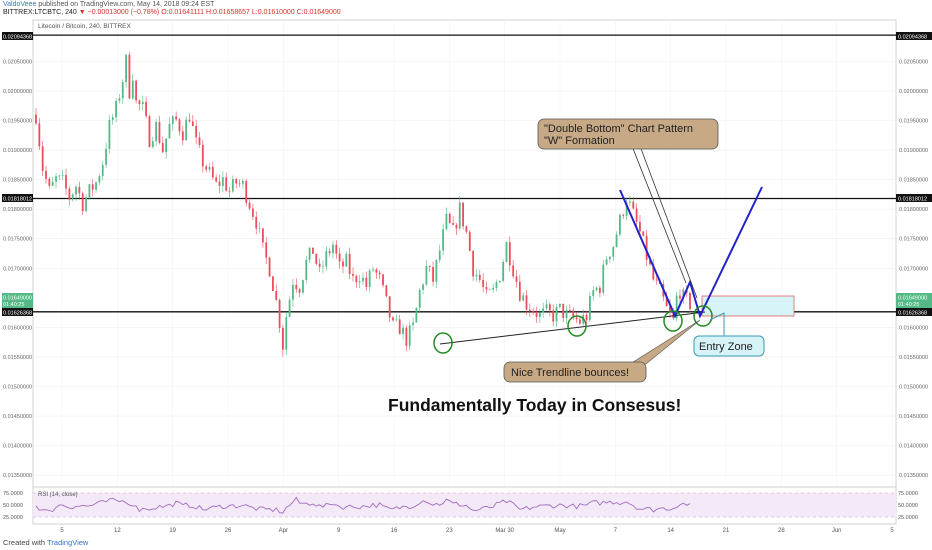 This screenshot has width=932, height=550. Describe the element at coordinates (464, 505) in the screenshot. I see `rsi-band` at that location.